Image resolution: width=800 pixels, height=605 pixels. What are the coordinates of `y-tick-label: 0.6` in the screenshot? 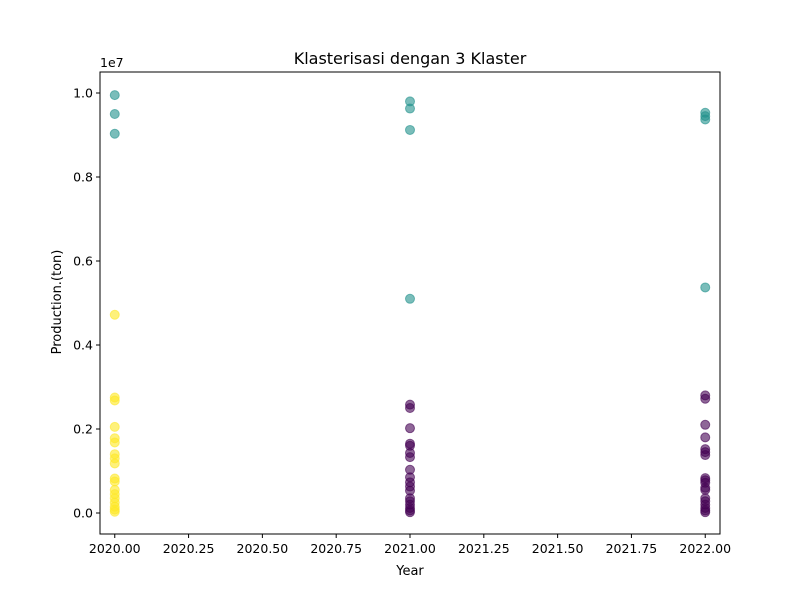 It's located at (83, 261).